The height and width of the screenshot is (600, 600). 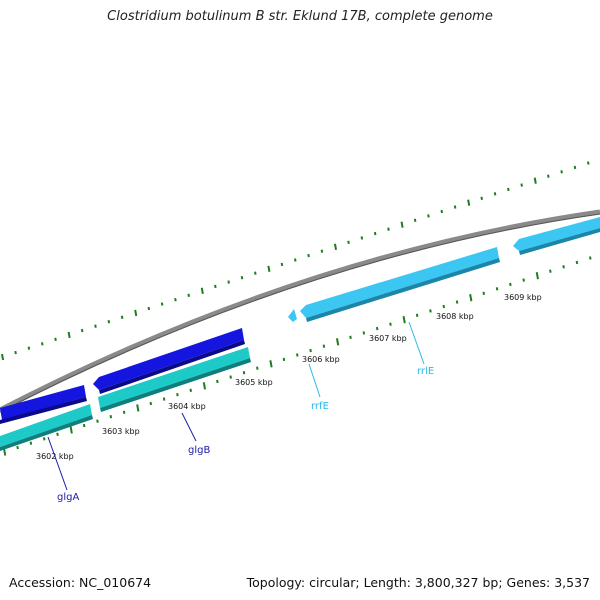 What do you see at coordinates (399, 282) in the screenshot?
I see `rna-rrlE` at bounding box center [399, 282].